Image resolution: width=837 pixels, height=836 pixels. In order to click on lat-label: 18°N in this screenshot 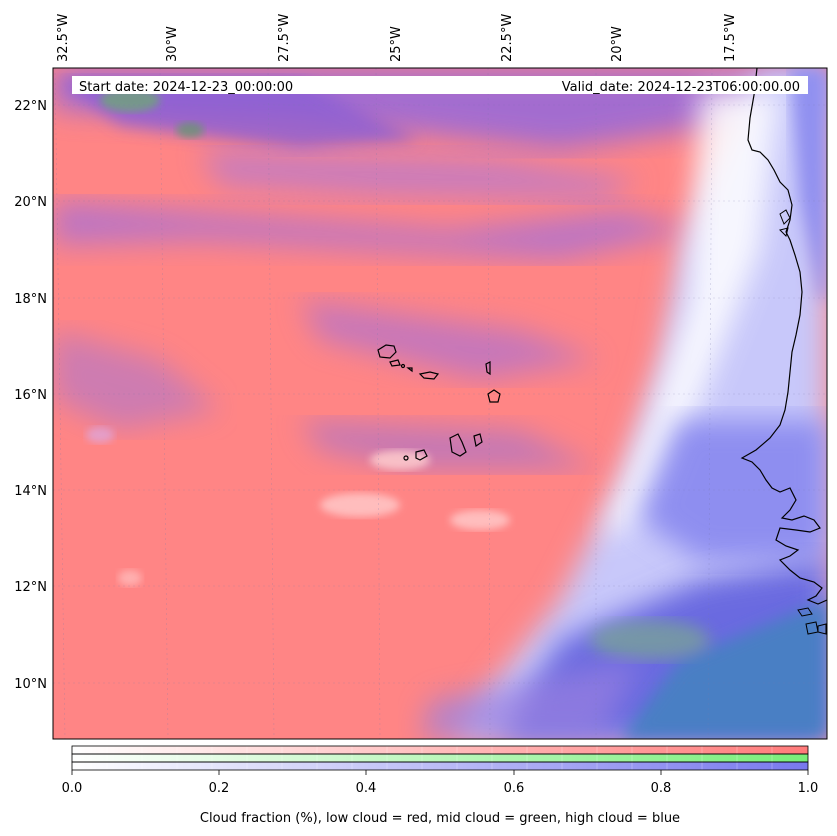, I will do `click(30, 299)`.